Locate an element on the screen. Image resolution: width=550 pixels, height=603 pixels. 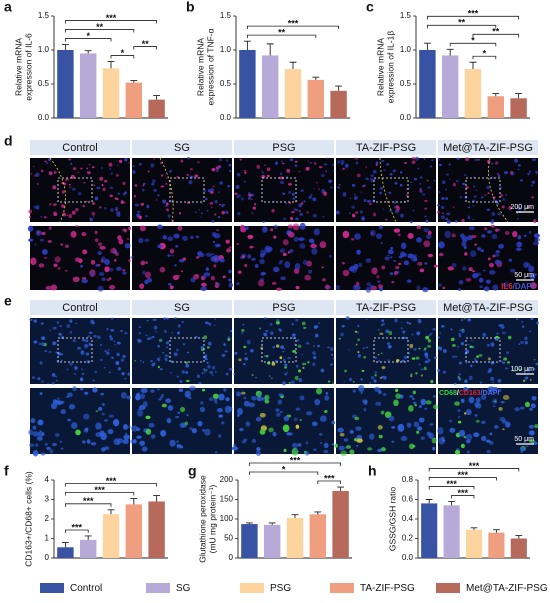
y-tick-label: 0 is located at coordinates (47, 557).